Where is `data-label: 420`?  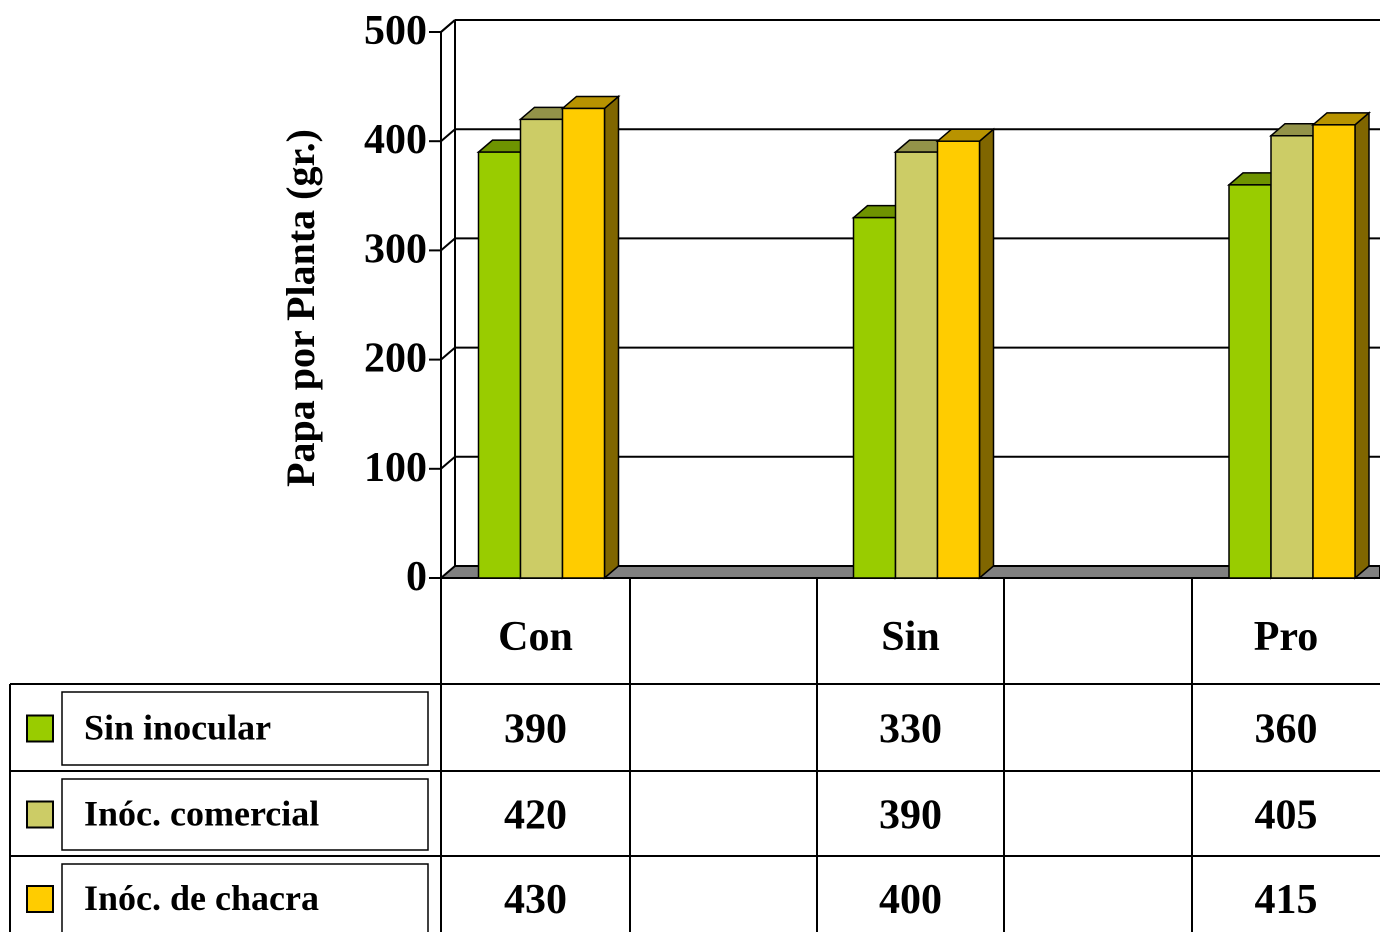
data-label: 420 is located at coordinates (535, 816).